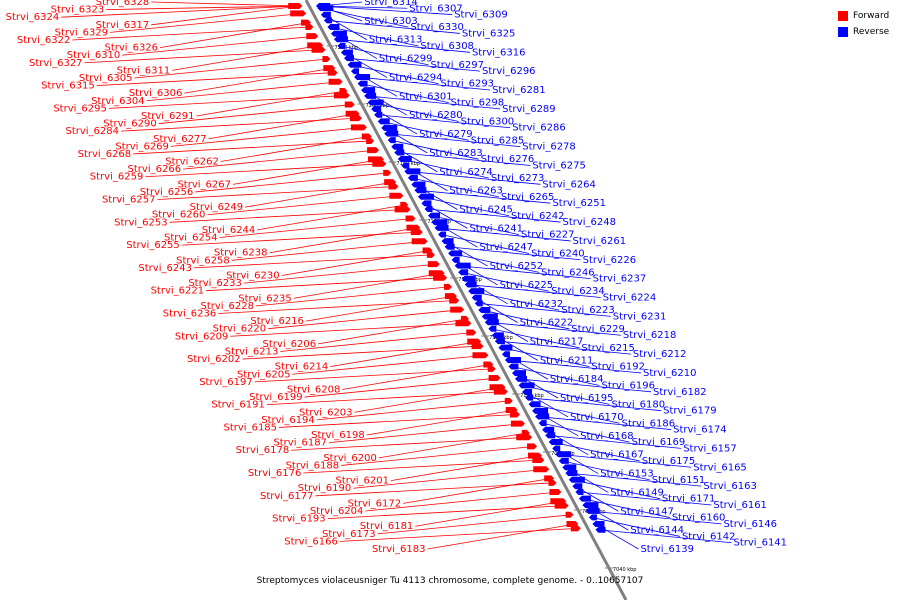 Image resolution: width=900 pixels, height=600 pixels. What do you see at coordinates (117, 177) in the screenshot?
I see `gene-label-strvi-6259: Strvi_6259` at bounding box center [117, 177].